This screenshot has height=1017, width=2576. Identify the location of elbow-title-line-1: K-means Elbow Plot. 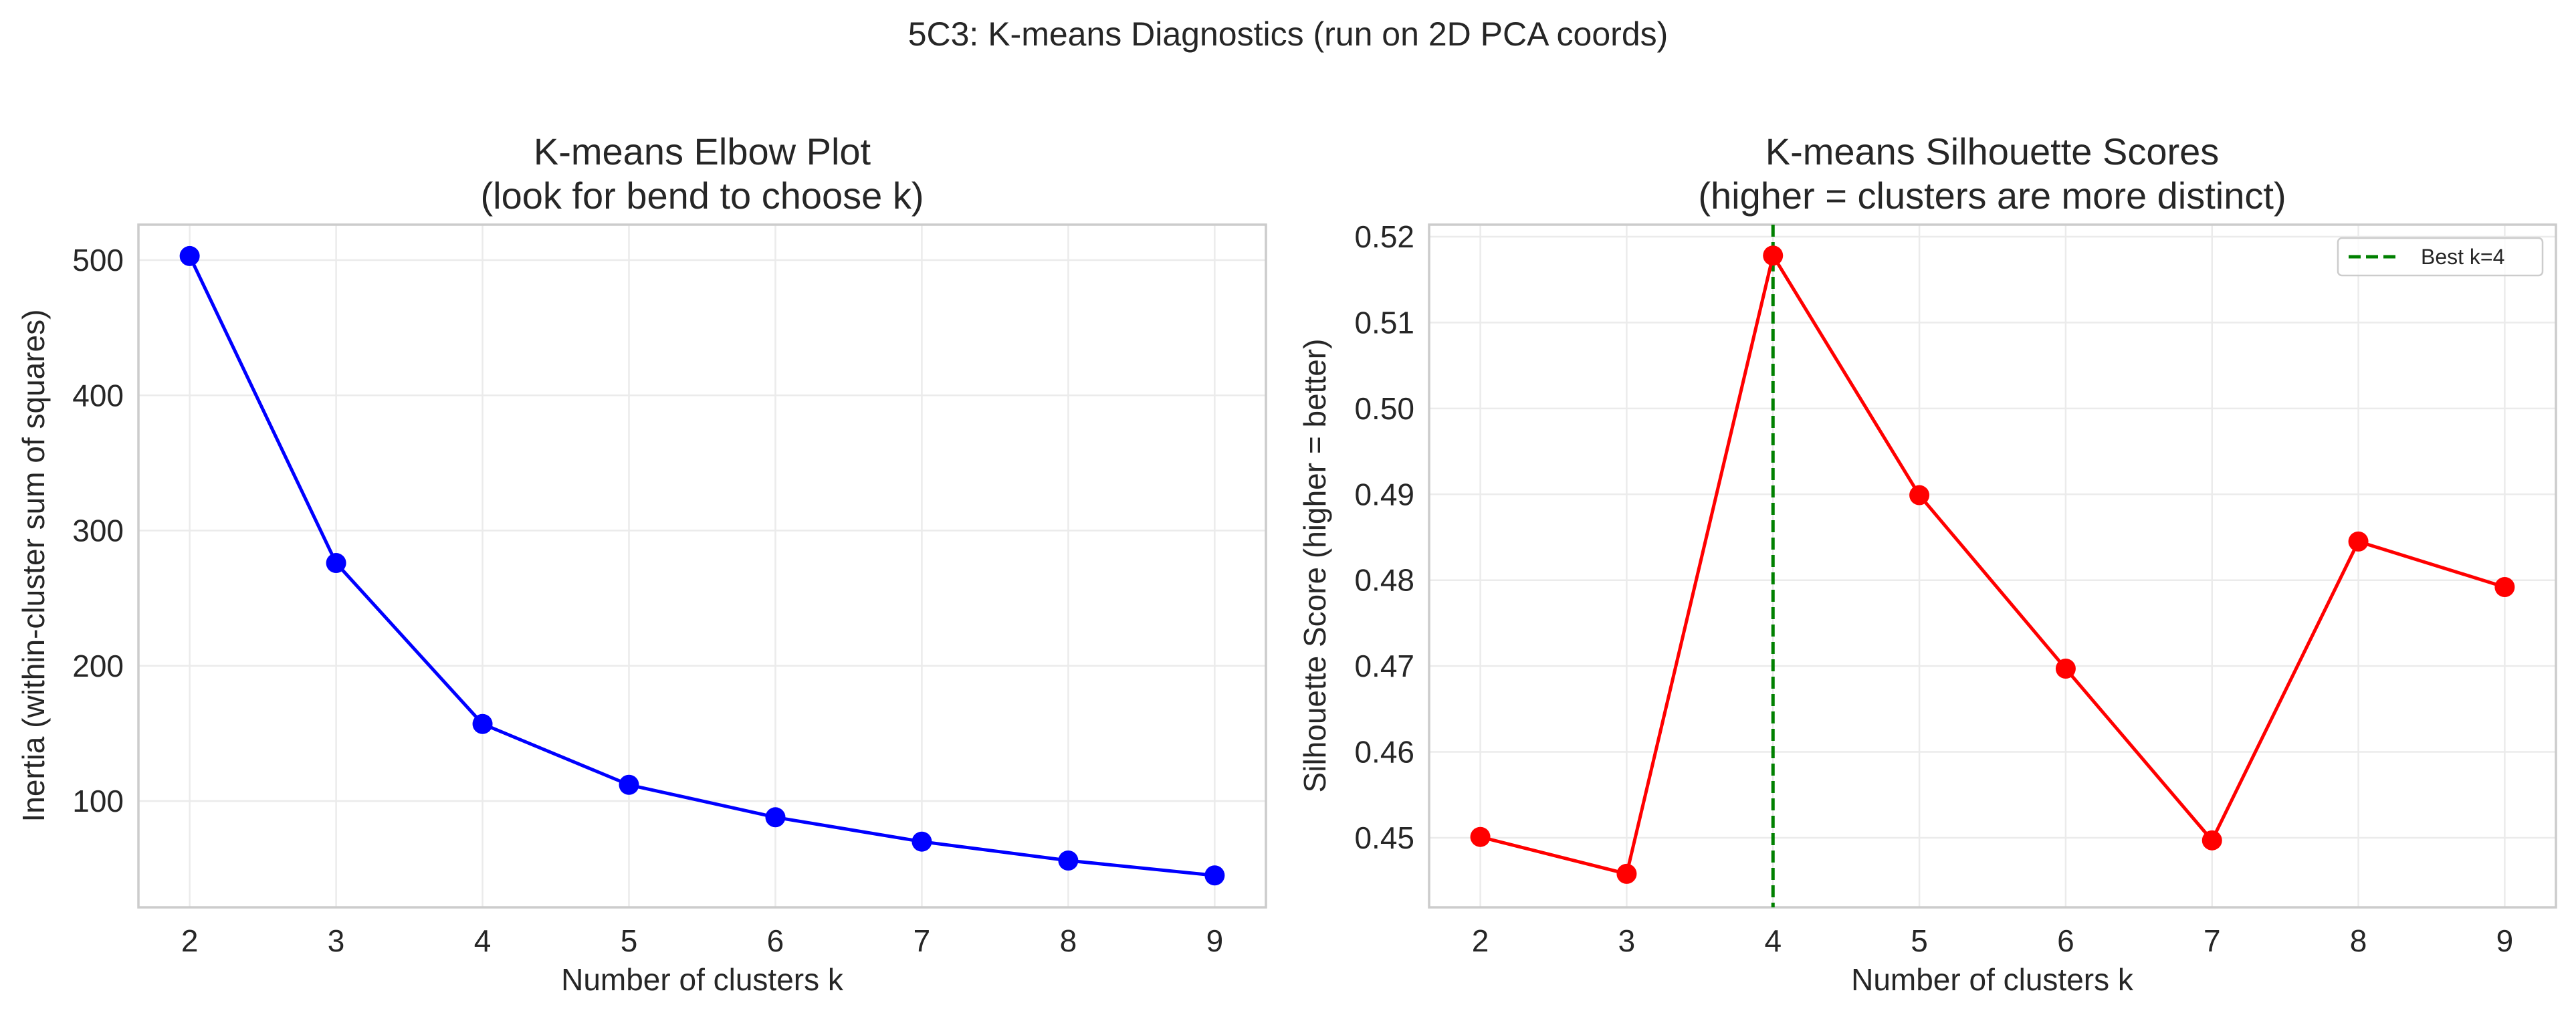
(703, 151).